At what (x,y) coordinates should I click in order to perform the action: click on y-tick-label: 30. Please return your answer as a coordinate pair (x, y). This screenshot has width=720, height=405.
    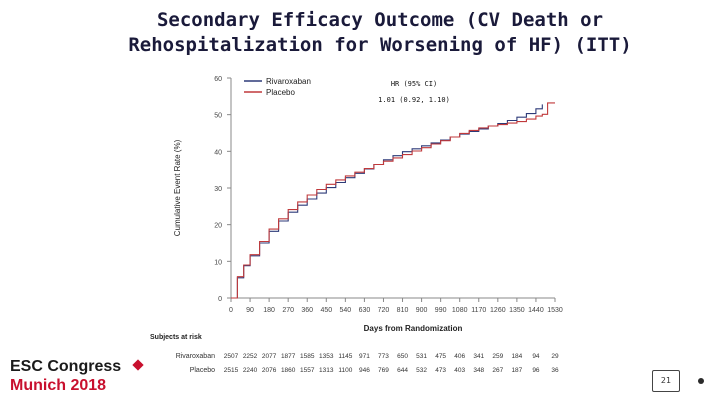
    Looking at the image, I should click on (218, 189).